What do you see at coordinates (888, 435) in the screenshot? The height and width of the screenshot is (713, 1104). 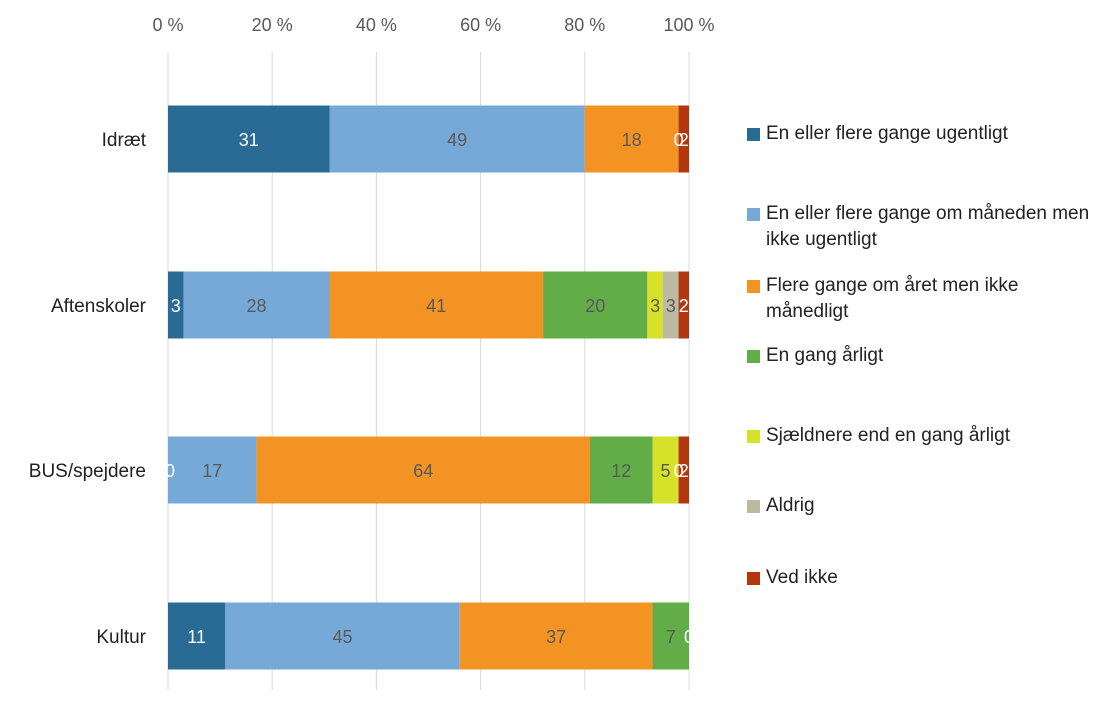 I see `legend-label: Sjældnere end en gang årligt` at bounding box center [888, 435].